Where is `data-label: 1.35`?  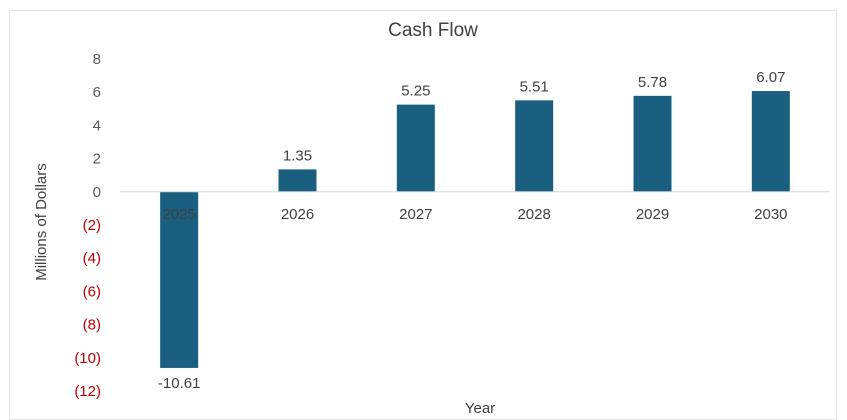 data-label: 1.35 is located at coordinates (297, 155).